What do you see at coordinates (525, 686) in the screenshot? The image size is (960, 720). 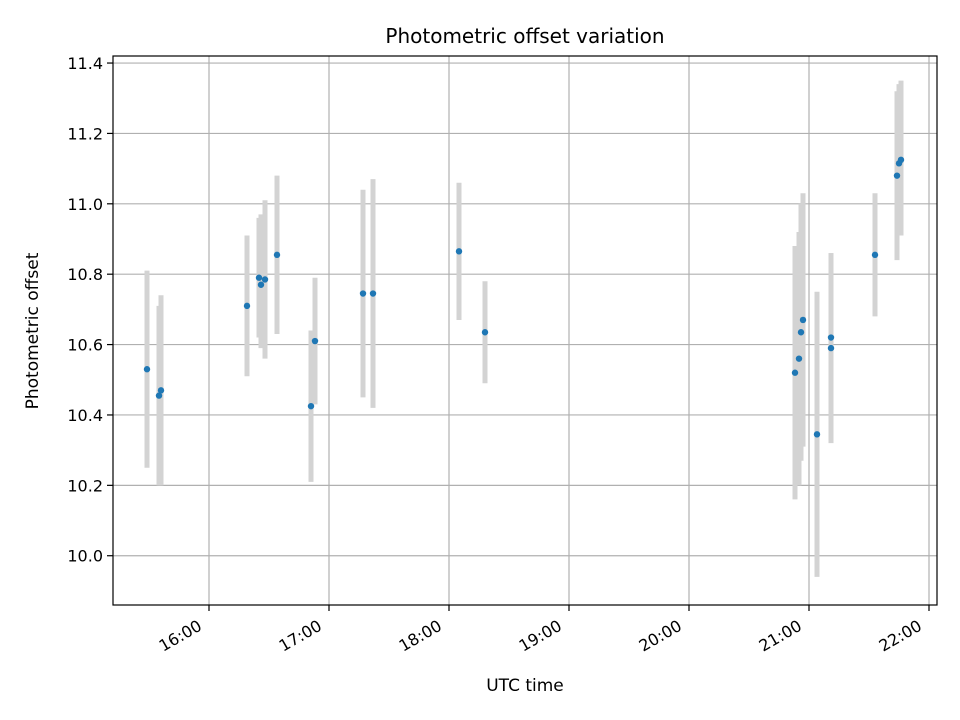 I see `x-axis-title: UTC time` at bounding box center [525, 686].